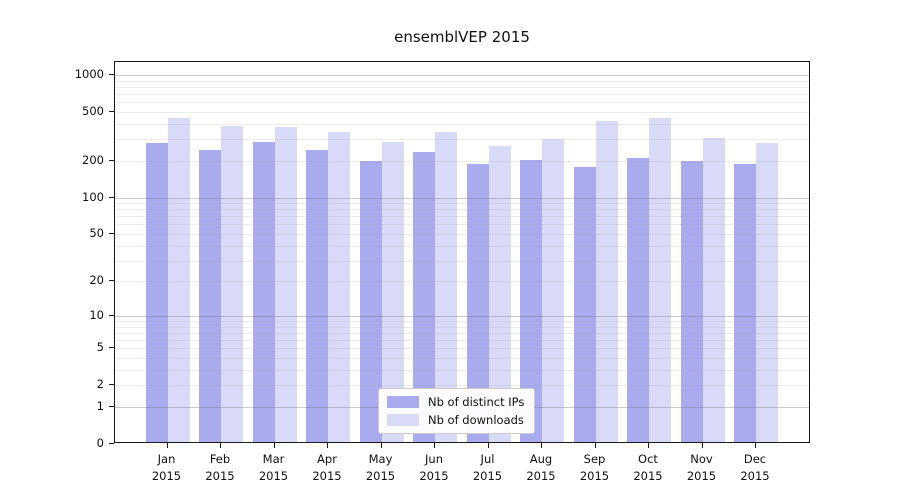 This screenshot has height=500, width=900. I want to click on legend-label: Nb of distinct IPs, so click(476, 402).